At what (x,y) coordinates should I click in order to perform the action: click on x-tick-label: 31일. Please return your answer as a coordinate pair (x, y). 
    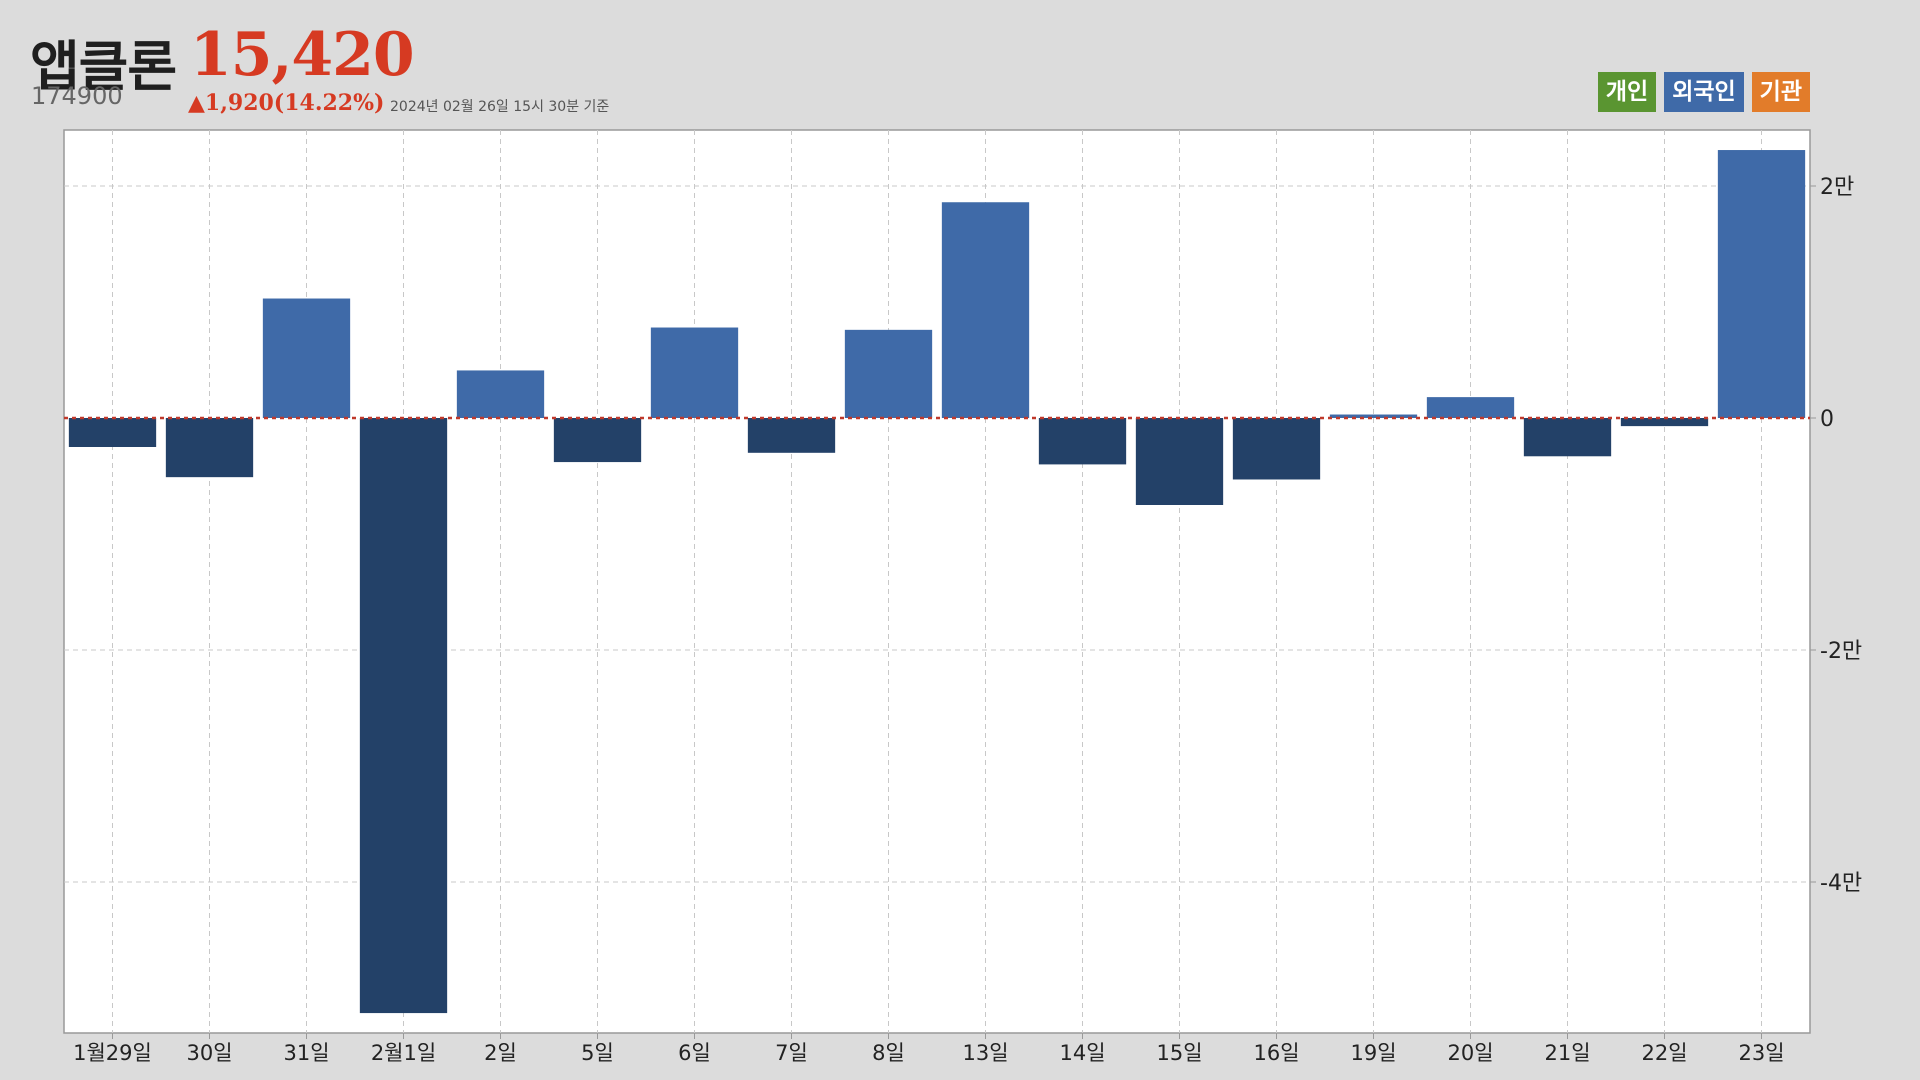
    Looking at the image, I should click on (306, 1053).